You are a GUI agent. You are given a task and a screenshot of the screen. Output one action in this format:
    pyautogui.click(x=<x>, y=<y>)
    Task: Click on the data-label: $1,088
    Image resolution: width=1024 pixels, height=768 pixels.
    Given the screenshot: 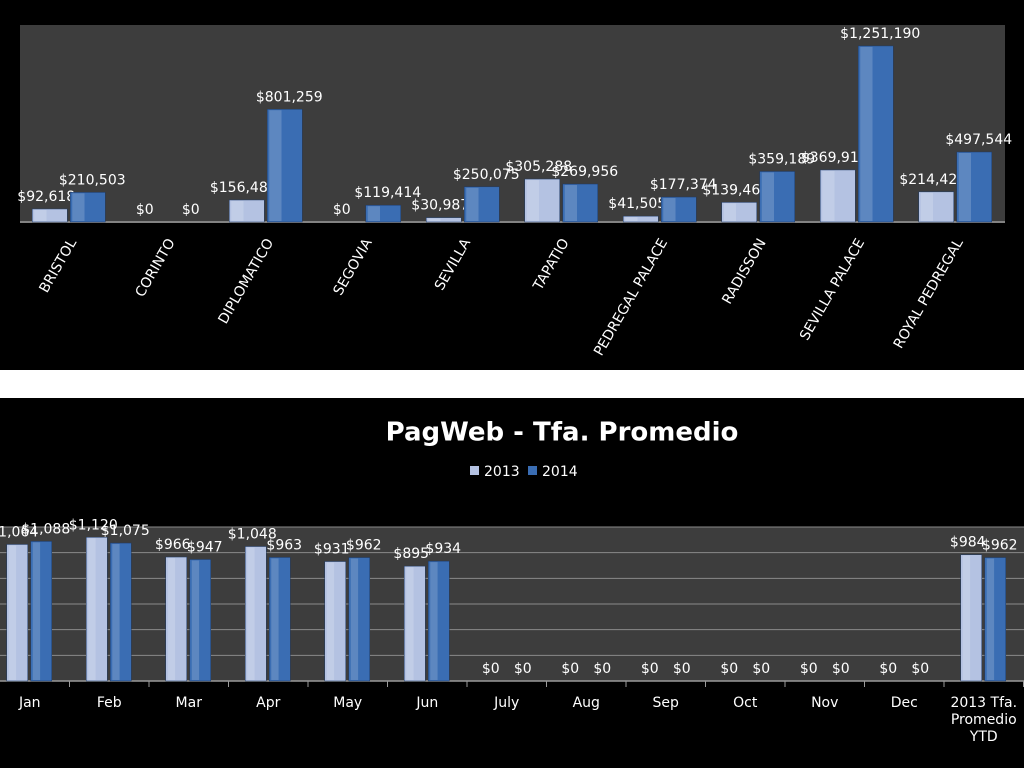 What is the action you would take?
    pyautogui.click(x=45, y=529)
    